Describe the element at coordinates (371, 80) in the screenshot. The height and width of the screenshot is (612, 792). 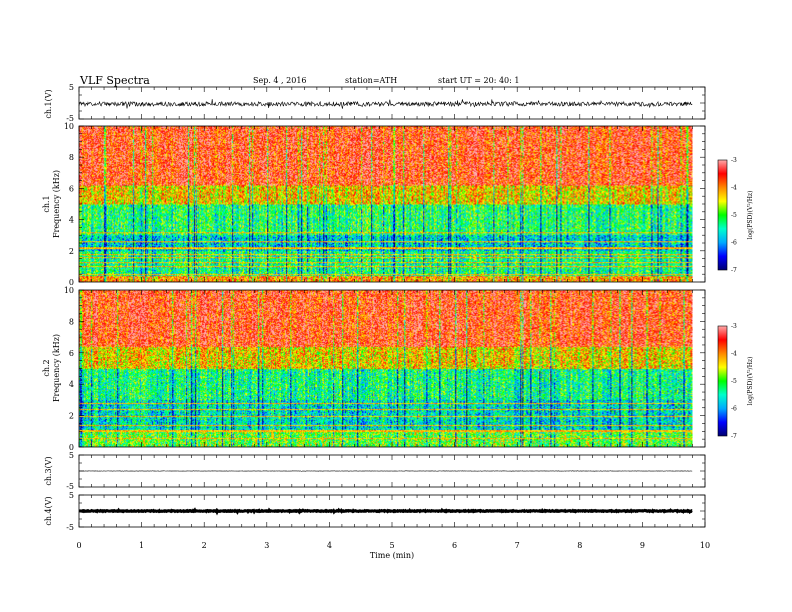
I see `header-station: station=ATH` at that location.